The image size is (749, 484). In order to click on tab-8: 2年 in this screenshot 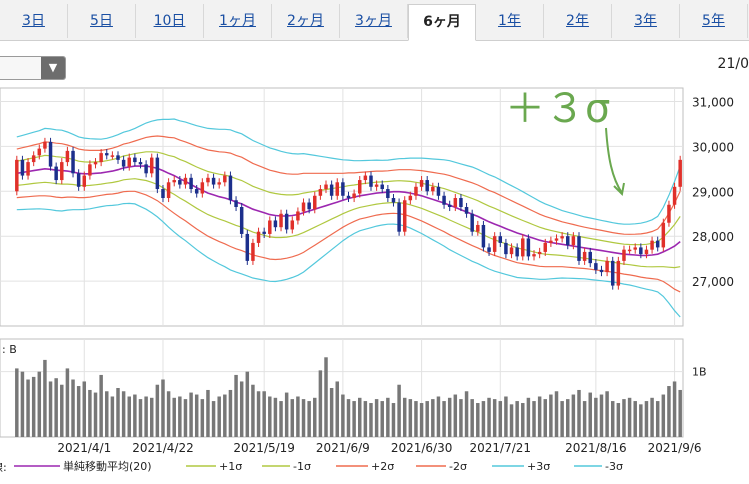, I will do `click(578, 21)`.